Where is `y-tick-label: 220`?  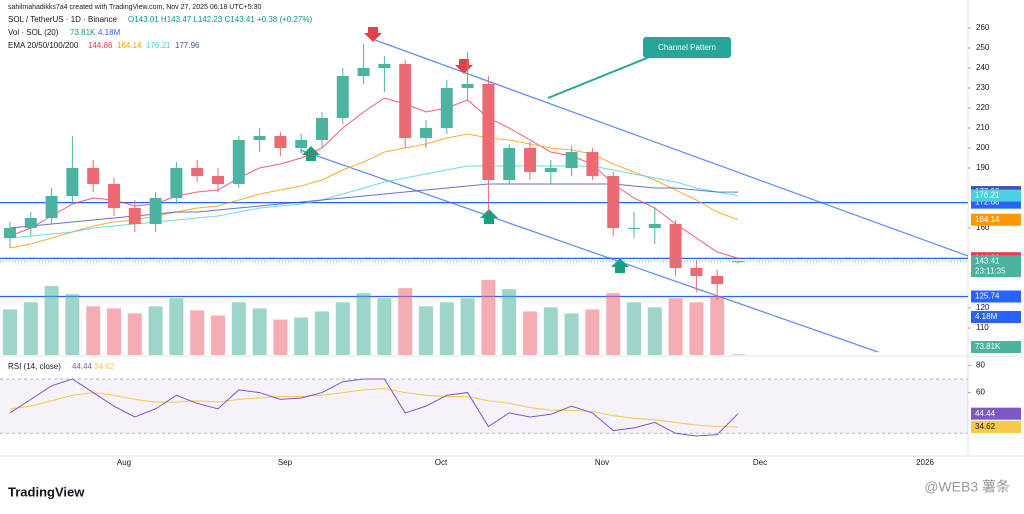 y-tick-label: 220 is located at coordinates (983, 107).